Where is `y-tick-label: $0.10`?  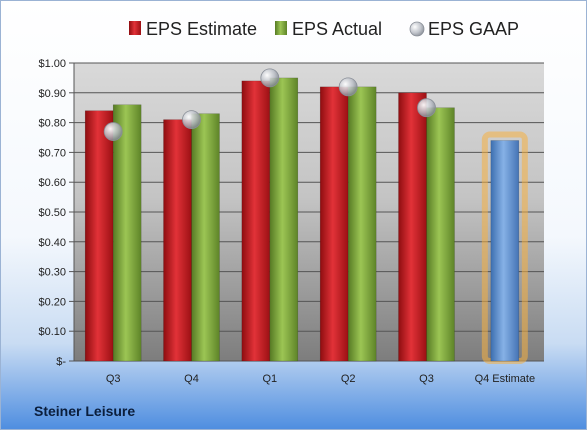
y-tick-label: $0.10 is located at coordinates (52, 332).